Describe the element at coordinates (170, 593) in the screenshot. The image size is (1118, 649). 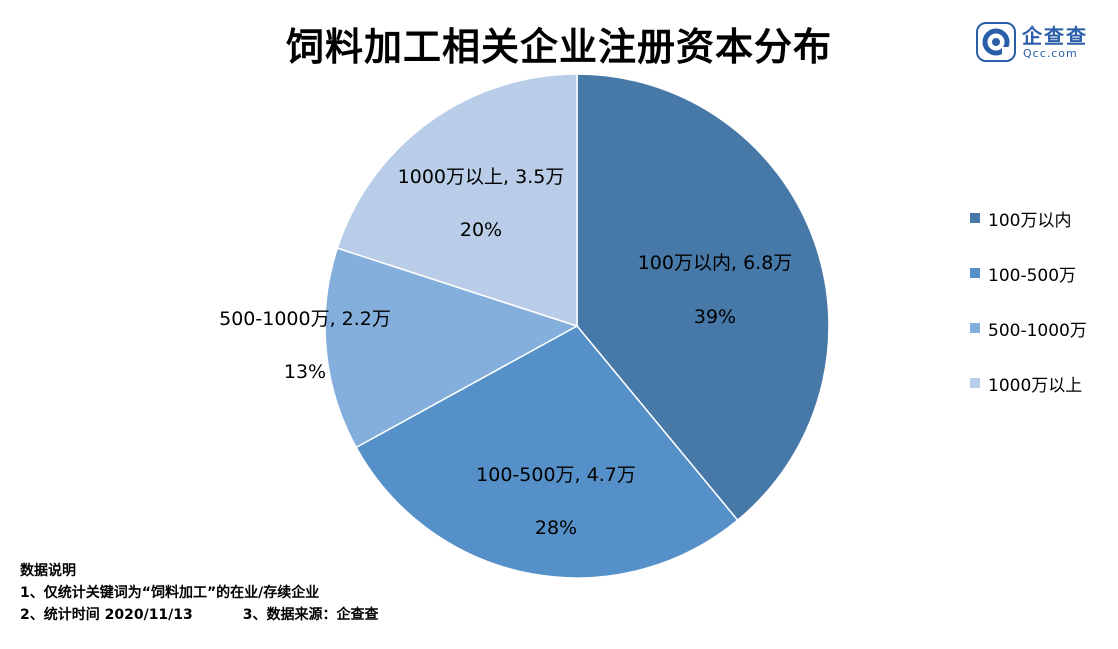
I see `notes-line-1: 1、仅统计关键词为“饲料加工”的在业/存续企业` at that location.